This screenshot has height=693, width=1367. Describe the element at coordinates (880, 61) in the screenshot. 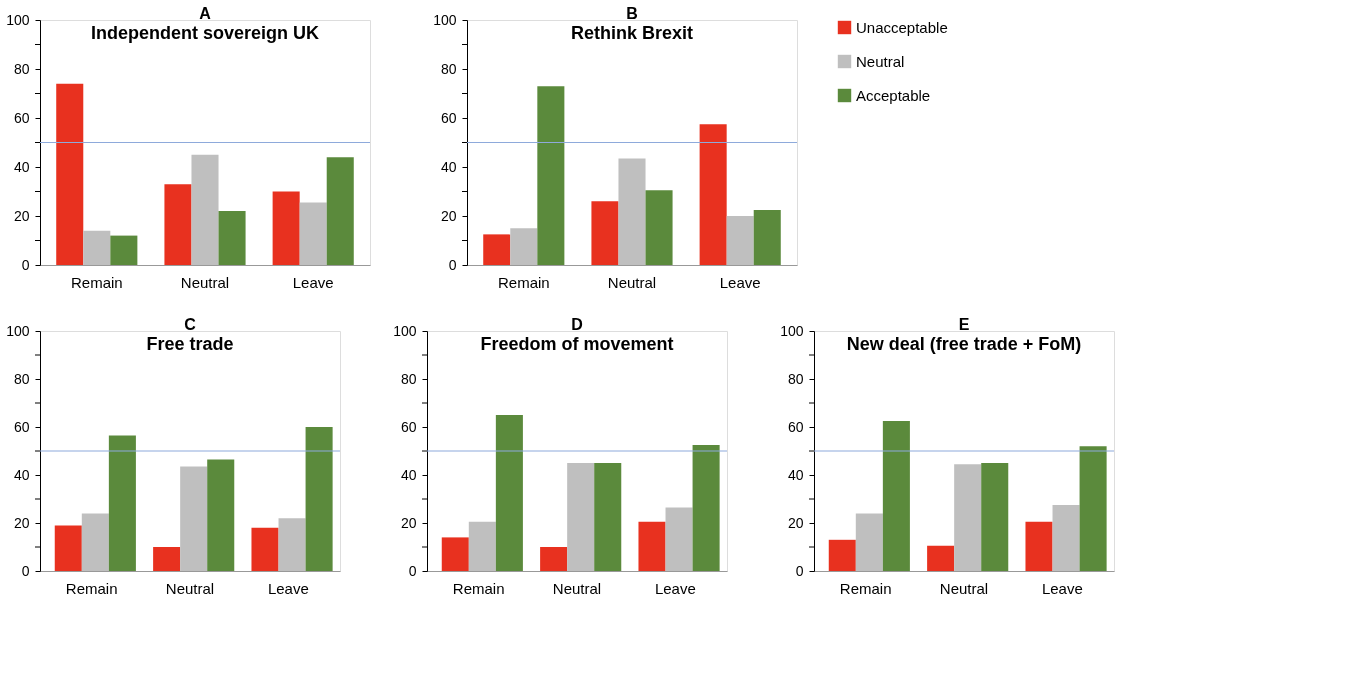

I see `legend-label: Neutral` at that location.